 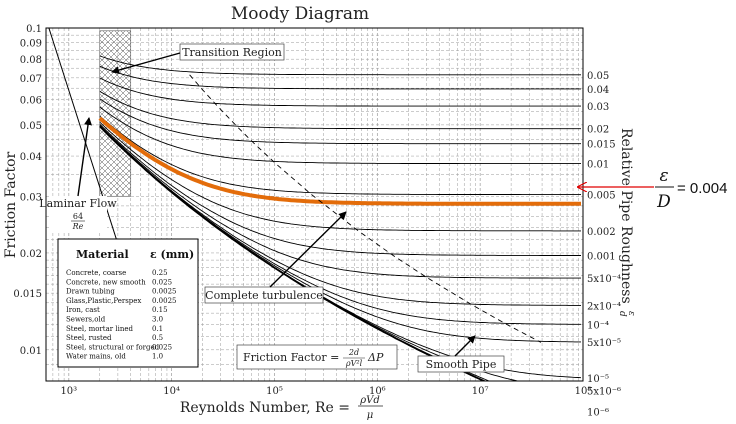 What do you see at coordinates (598, 165) in the screenshot?
I see `roughness-label: 0.01` at bounding box center [598, 165].